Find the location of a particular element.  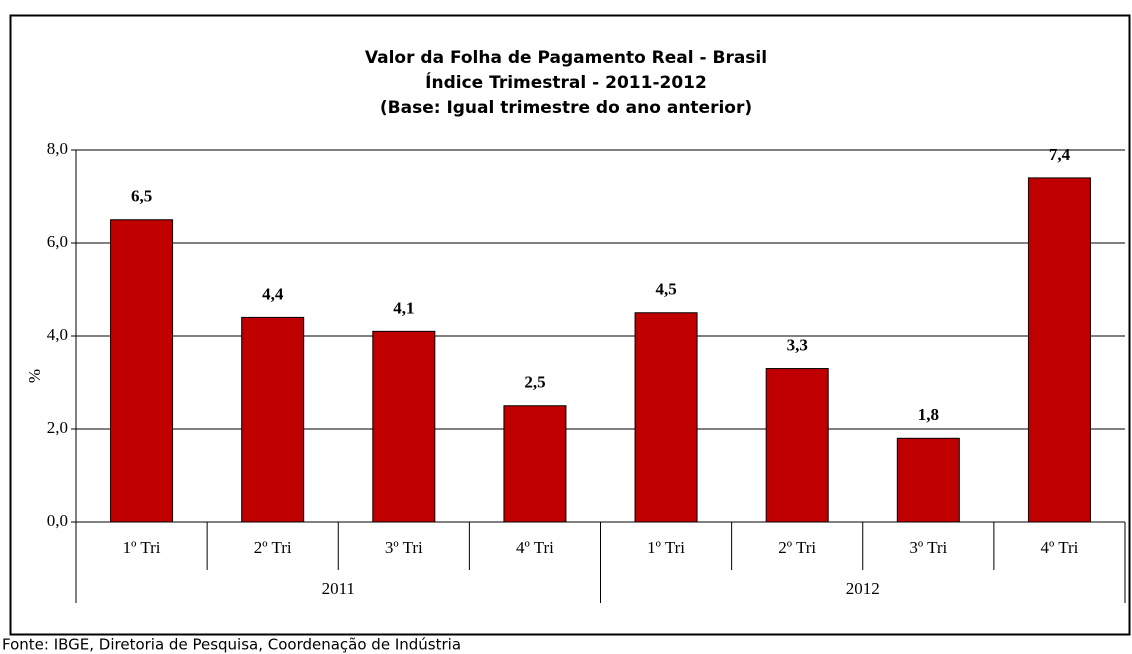

y-tick-label: 8,0 is located at coordinates (57, 148).